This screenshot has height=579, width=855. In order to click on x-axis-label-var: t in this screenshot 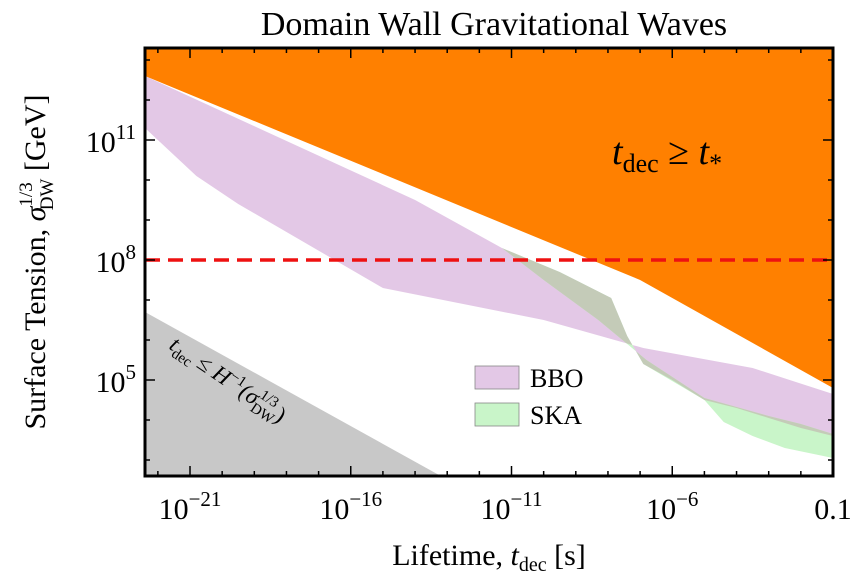, I will do `click(515, 555)`.